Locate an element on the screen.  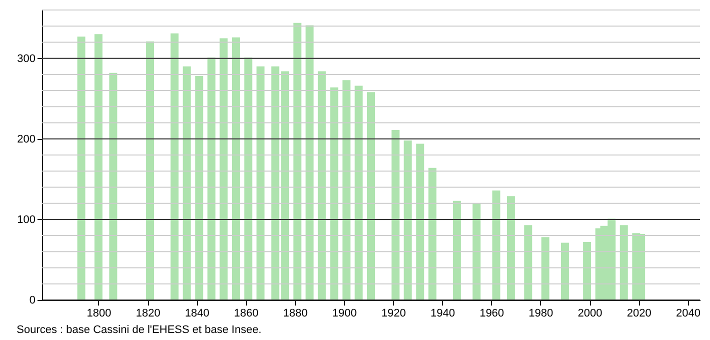
x-tick-label: 1920 is located at coordinates (393, 314).